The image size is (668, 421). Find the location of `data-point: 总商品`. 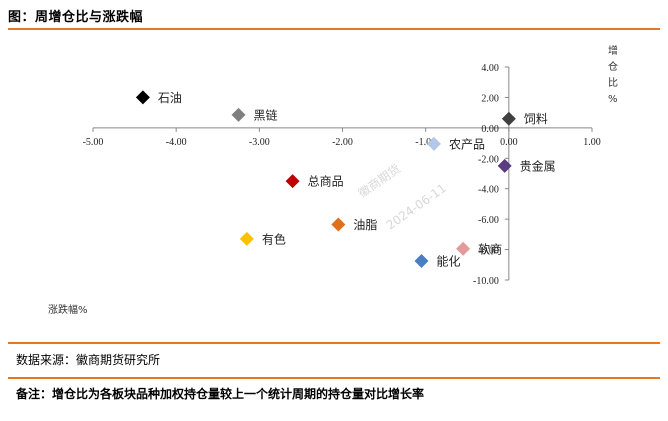

data-point: 总商品 is located at coordinates (314, 181).